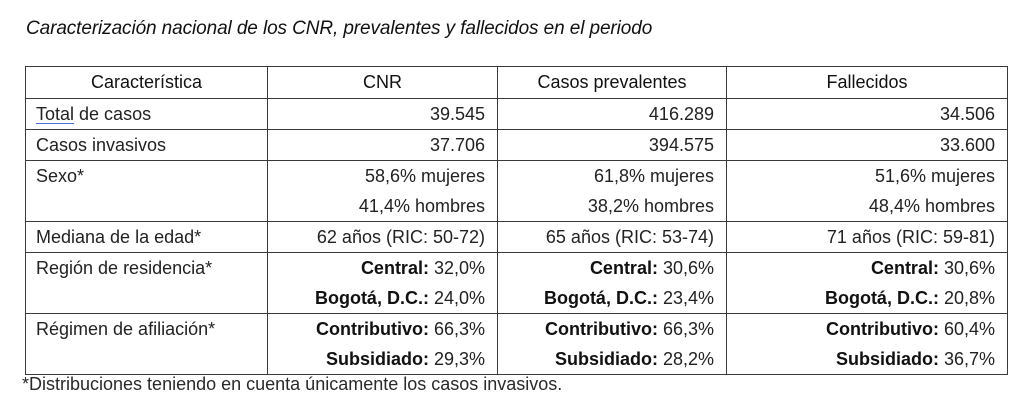 Image resolution: width=1024 pixels, height=414 pixels. I want to click on row-label: Casos invasivos, so click(146, 145).